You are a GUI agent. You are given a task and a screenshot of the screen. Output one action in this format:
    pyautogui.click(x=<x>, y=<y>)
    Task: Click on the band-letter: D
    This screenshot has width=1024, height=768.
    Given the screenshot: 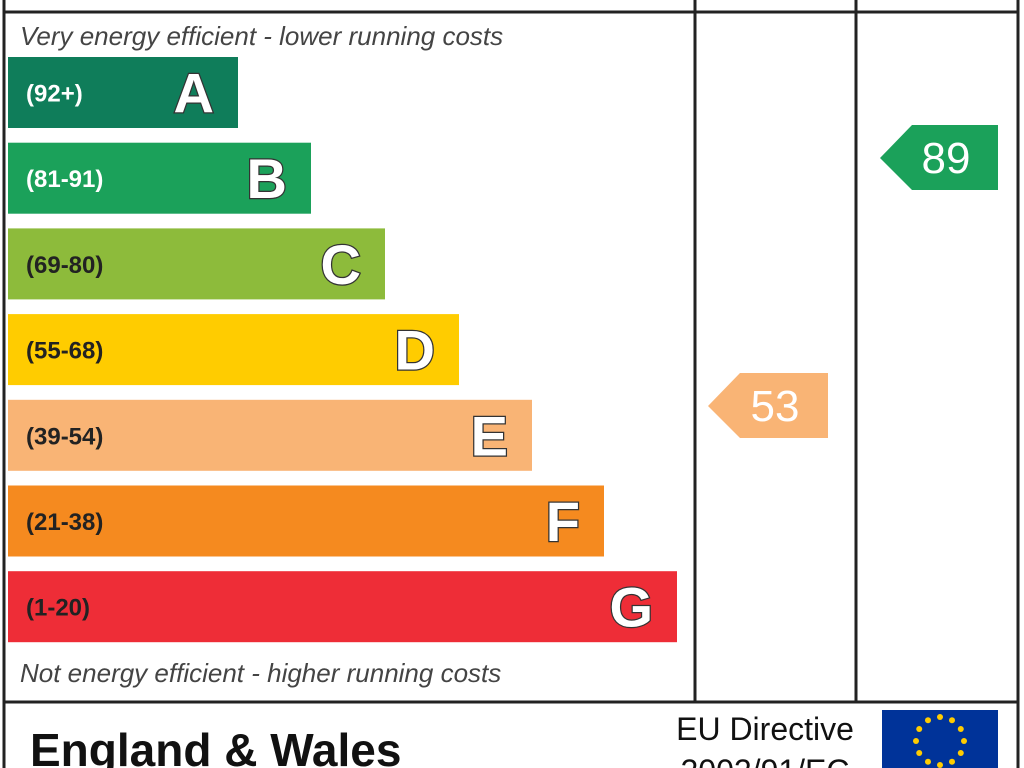 What is the action you would take?
    pyautogui.click(x=415, y=350)
    